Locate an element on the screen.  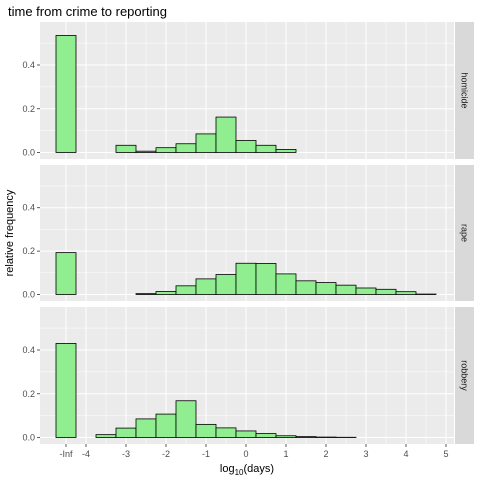
facet-strip-label: homicide is located at coordinates (465, 90).